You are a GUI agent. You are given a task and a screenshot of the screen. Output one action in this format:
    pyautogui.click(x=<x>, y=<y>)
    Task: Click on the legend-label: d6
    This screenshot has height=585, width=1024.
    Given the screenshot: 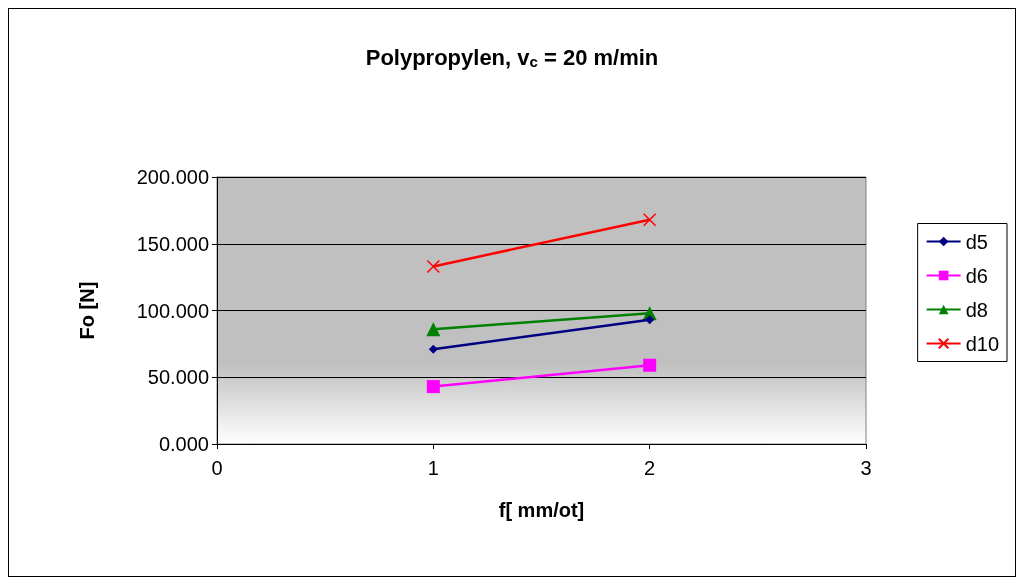 What is the action you would take?
    pyautogui.click(x=976, y=275)
    